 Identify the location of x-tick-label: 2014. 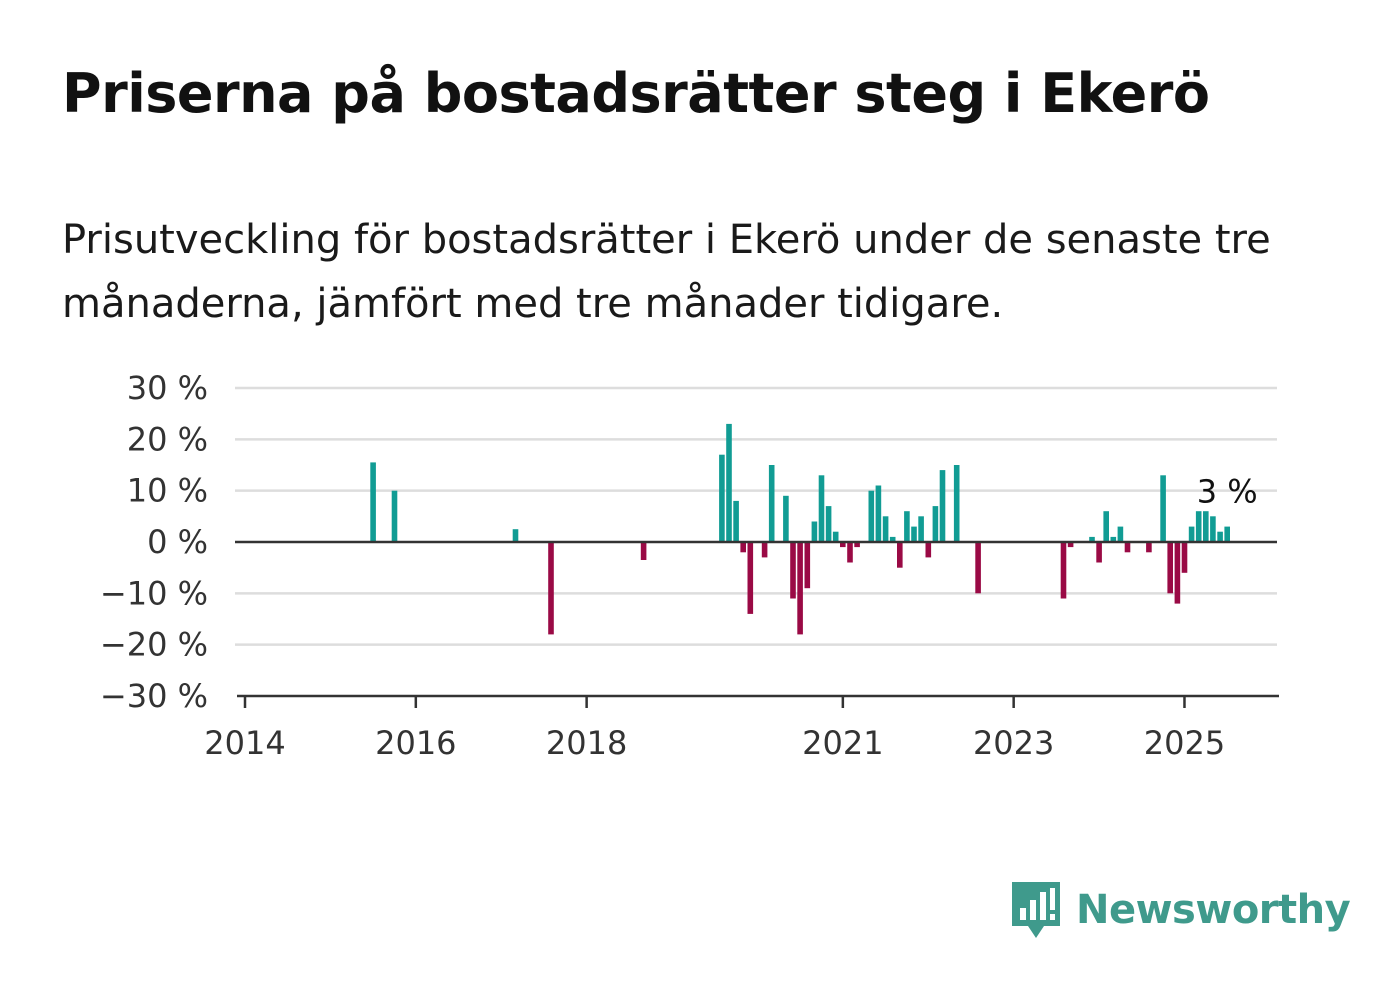
(244, 743).